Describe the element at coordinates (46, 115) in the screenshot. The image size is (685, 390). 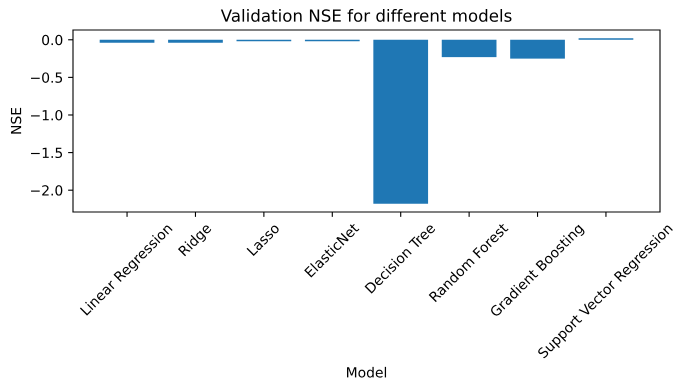
I see `y-tick-label: −1.0` at that location.